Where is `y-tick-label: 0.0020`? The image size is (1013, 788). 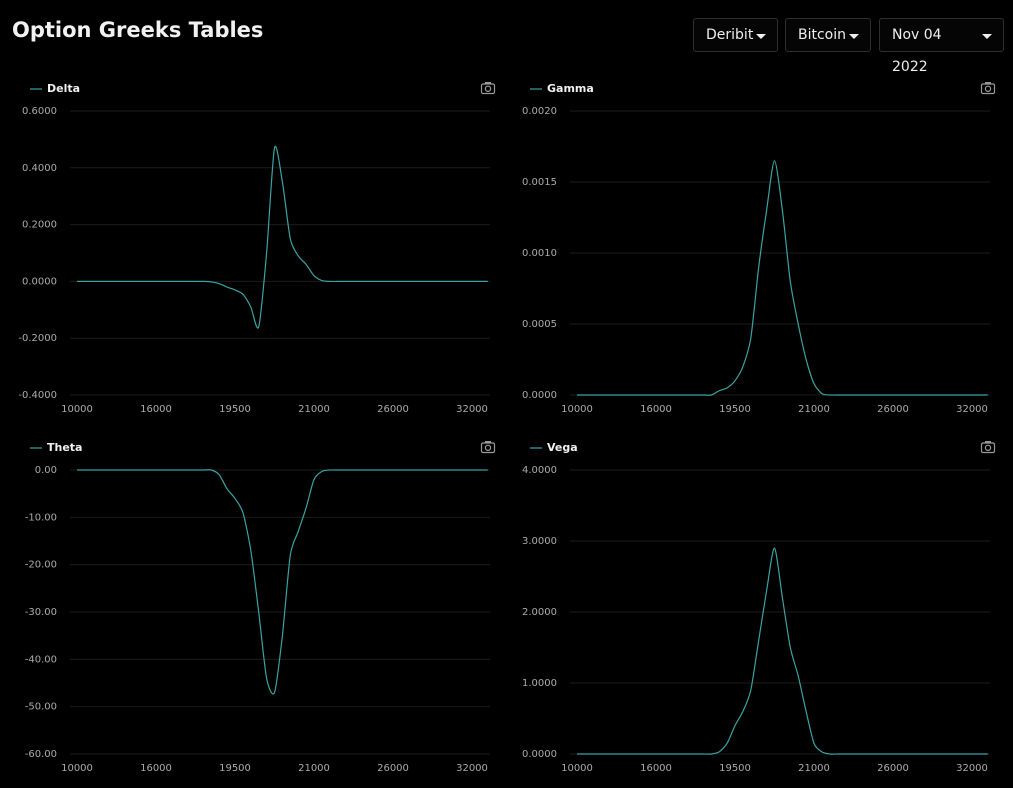
y-tick-label: 0.0020 is located at coordinates (539, 111).